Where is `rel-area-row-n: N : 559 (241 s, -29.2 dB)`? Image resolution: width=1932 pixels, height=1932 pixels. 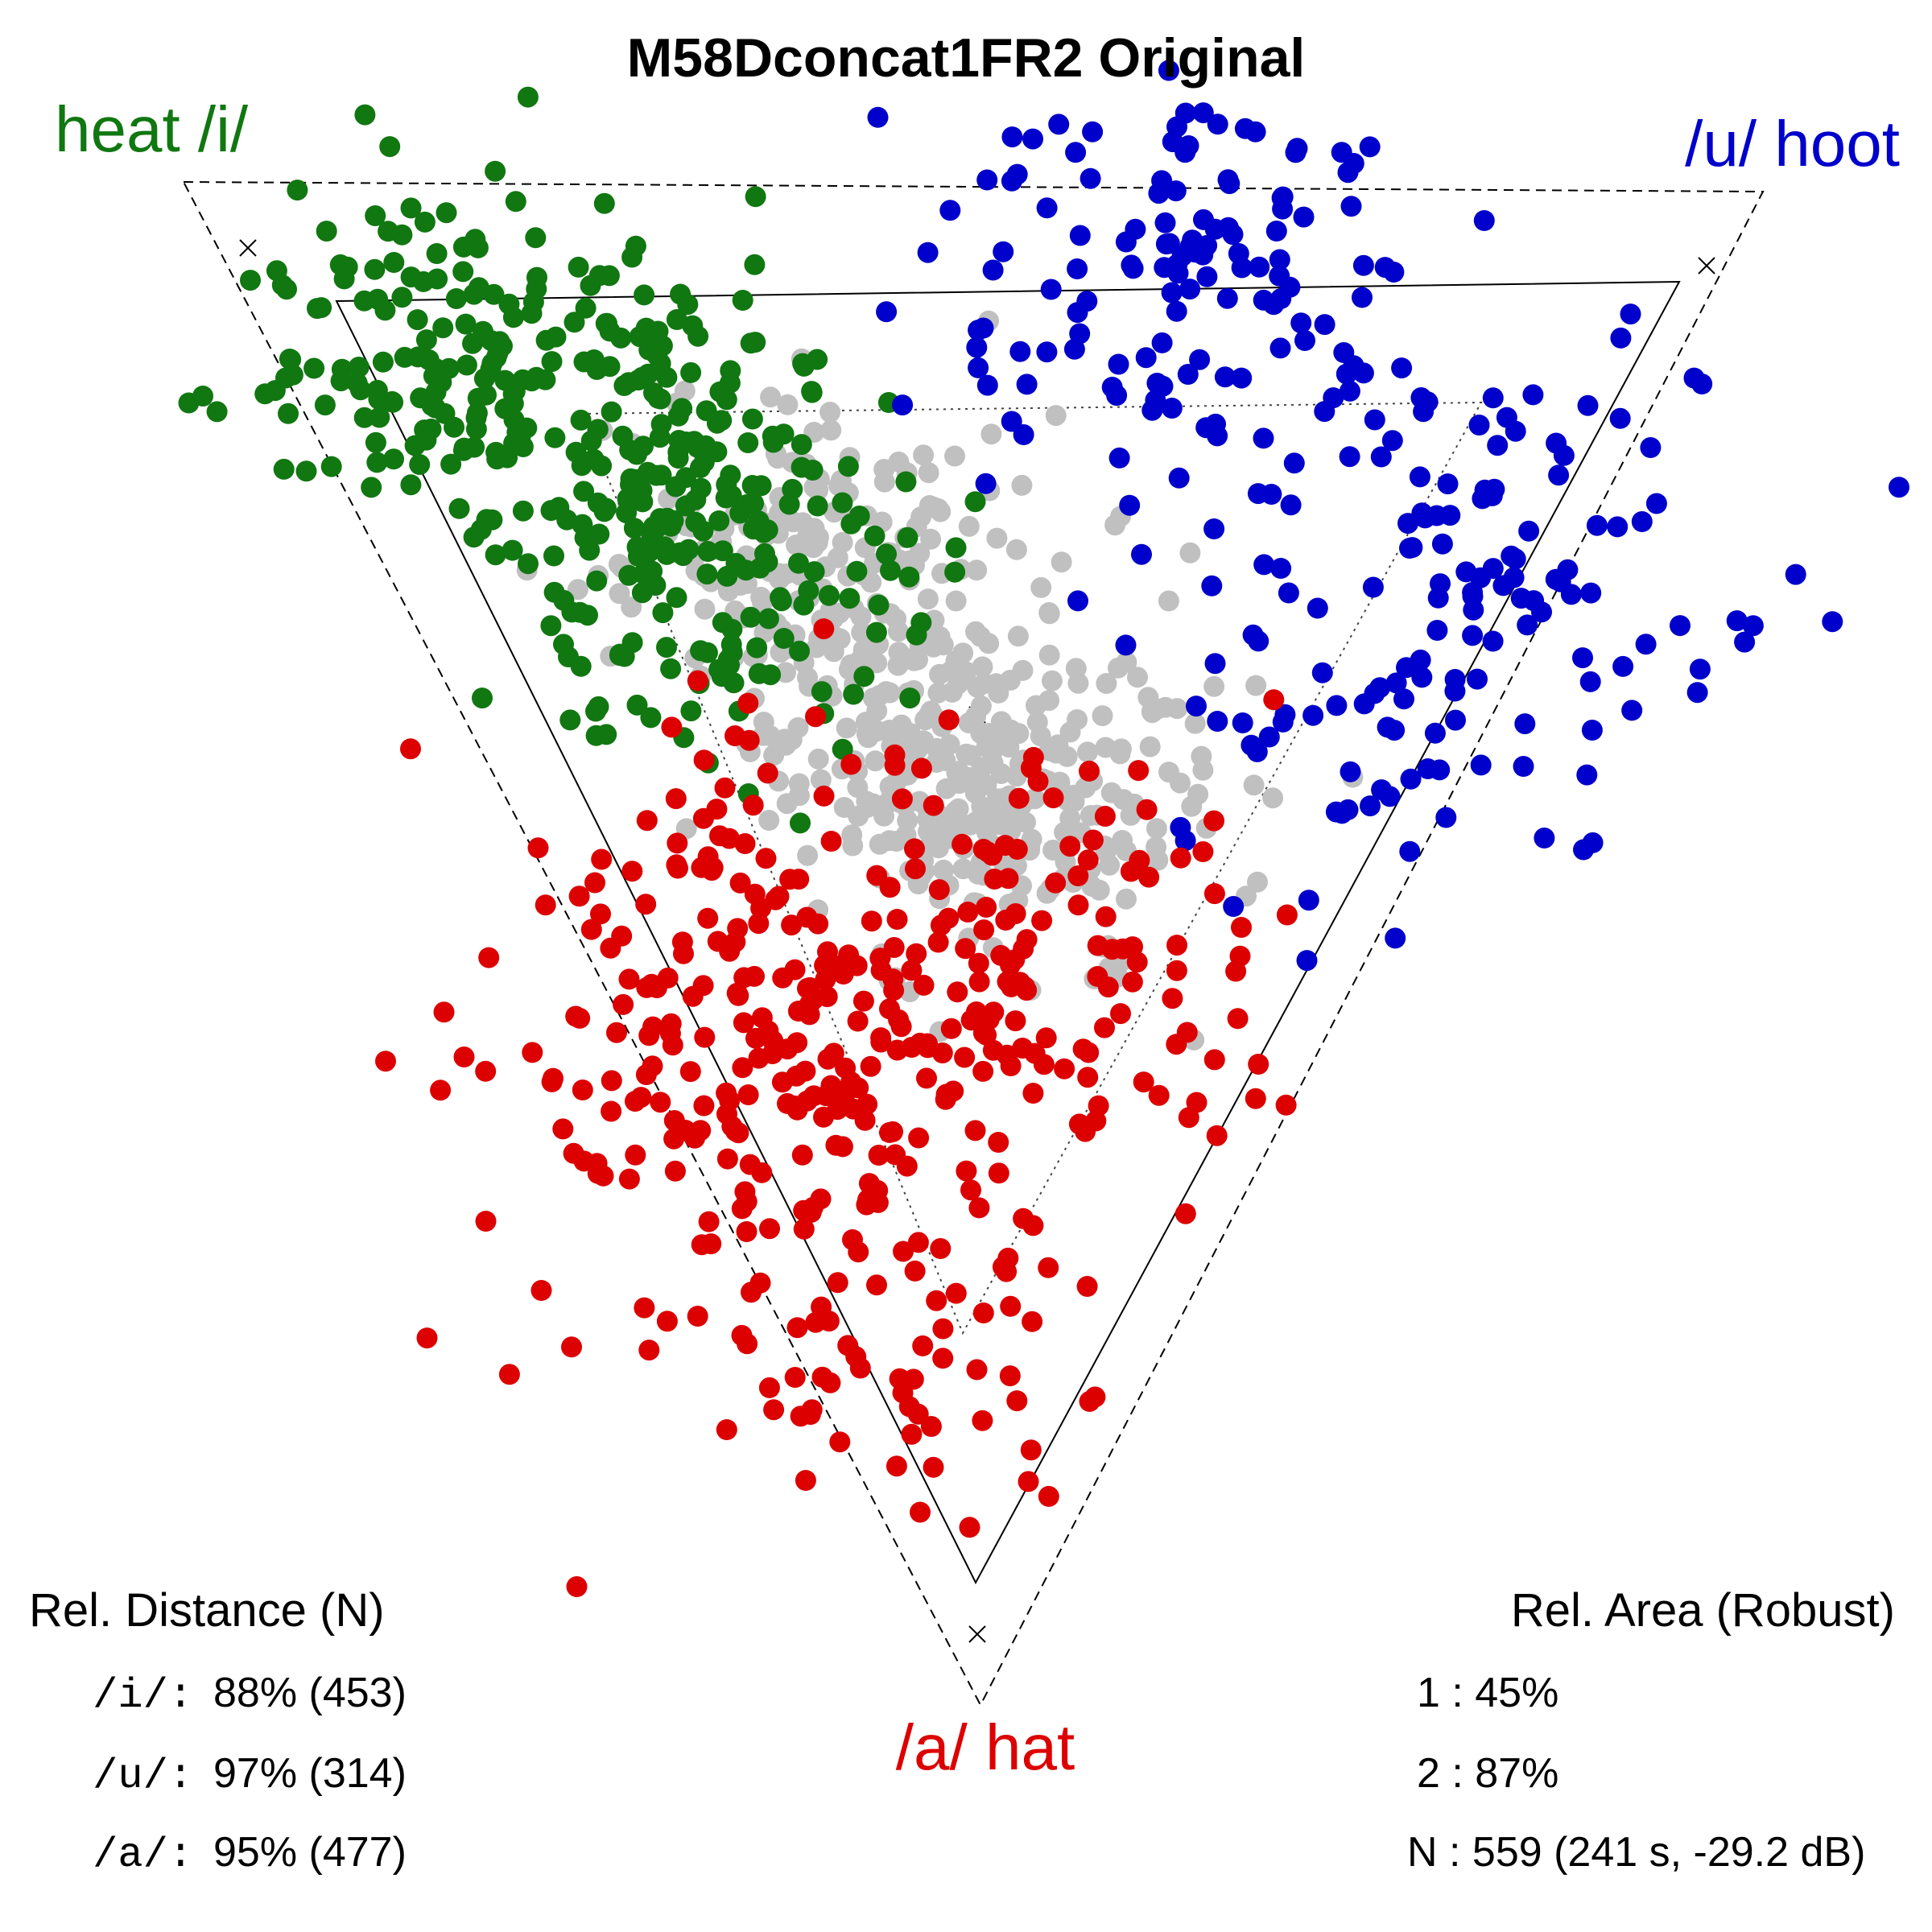
rel-area-row-n: N : 559 (241 s, -29.2 dB) is located at coordinates (1636, 1852).